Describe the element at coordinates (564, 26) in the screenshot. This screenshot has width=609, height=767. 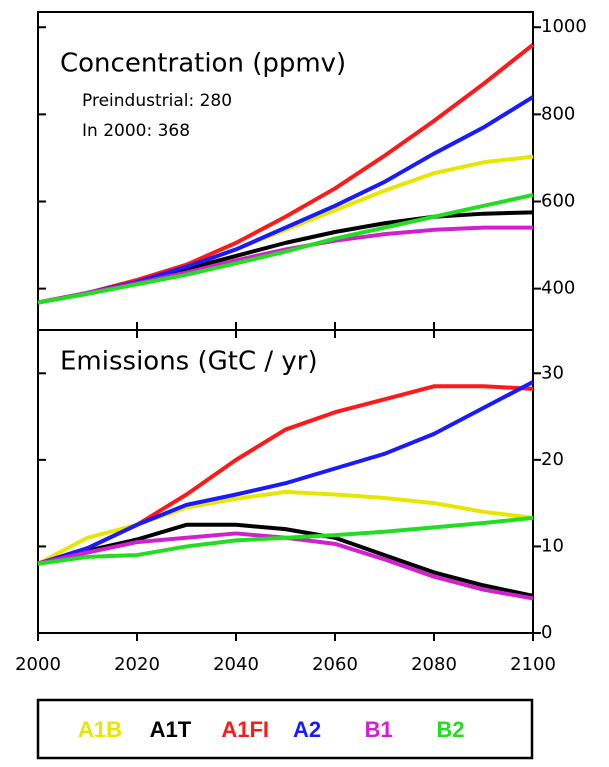
I see `y-tick-label: 1000` at that location.